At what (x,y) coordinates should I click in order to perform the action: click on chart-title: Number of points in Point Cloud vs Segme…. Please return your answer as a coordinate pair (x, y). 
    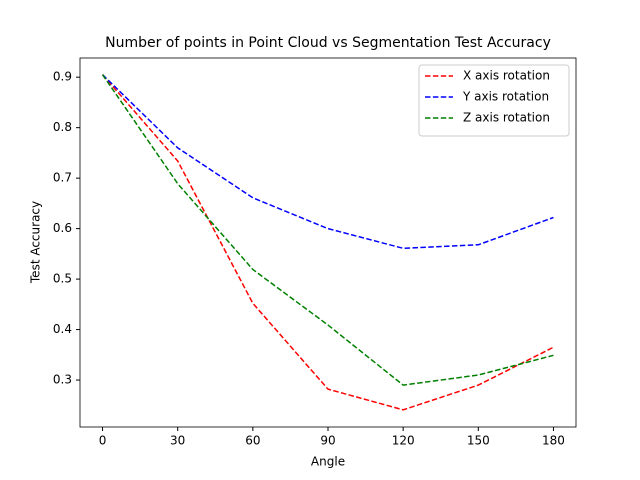
    Looking at the image, I should click on (328, 43).